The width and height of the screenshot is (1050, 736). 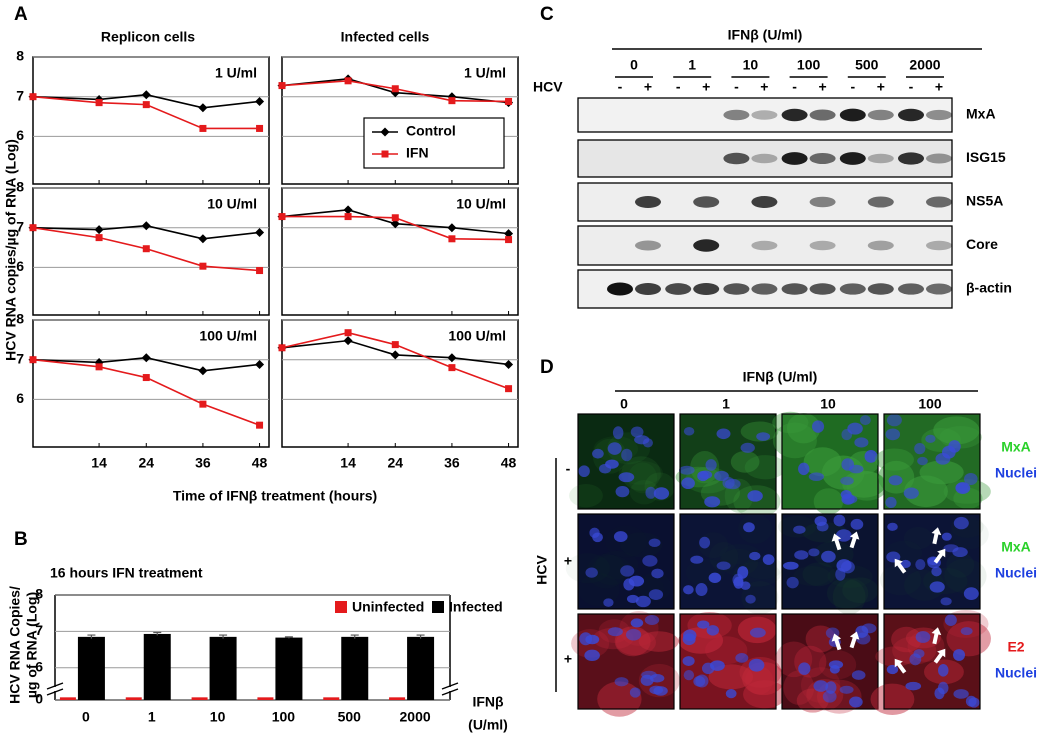 What do you see at coordinates (341, 607) in the screenshot?
I see `legend-marker` at bounding box center [341, 607].